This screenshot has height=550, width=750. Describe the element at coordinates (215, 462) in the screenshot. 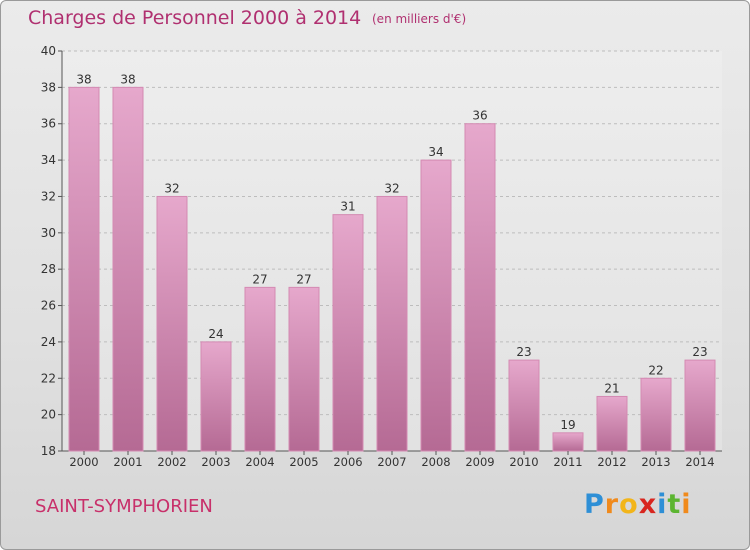

I see `x-tick-label-2003: 2003` at that location.